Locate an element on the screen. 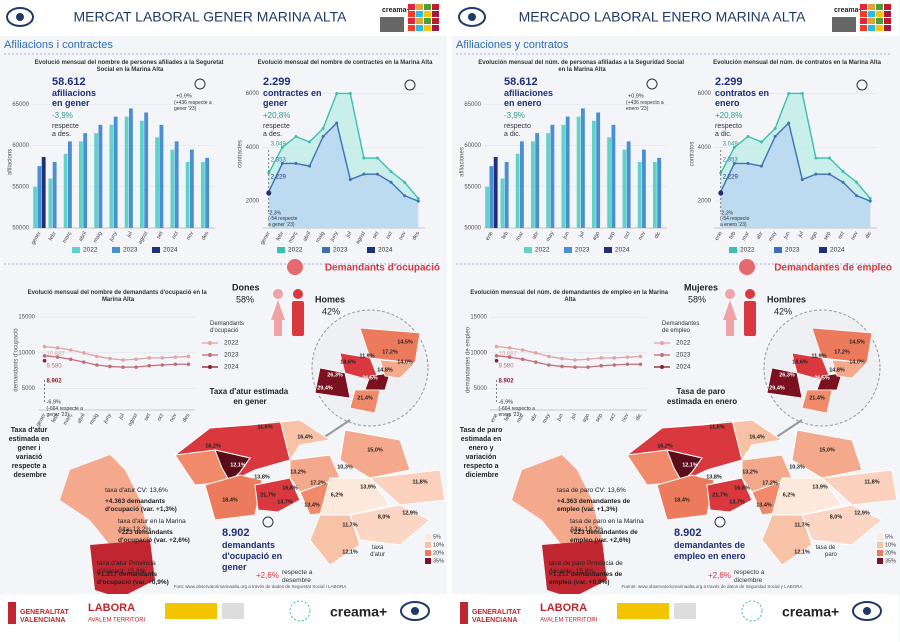  gender-label: Dones is located at coordinates (246, 287).